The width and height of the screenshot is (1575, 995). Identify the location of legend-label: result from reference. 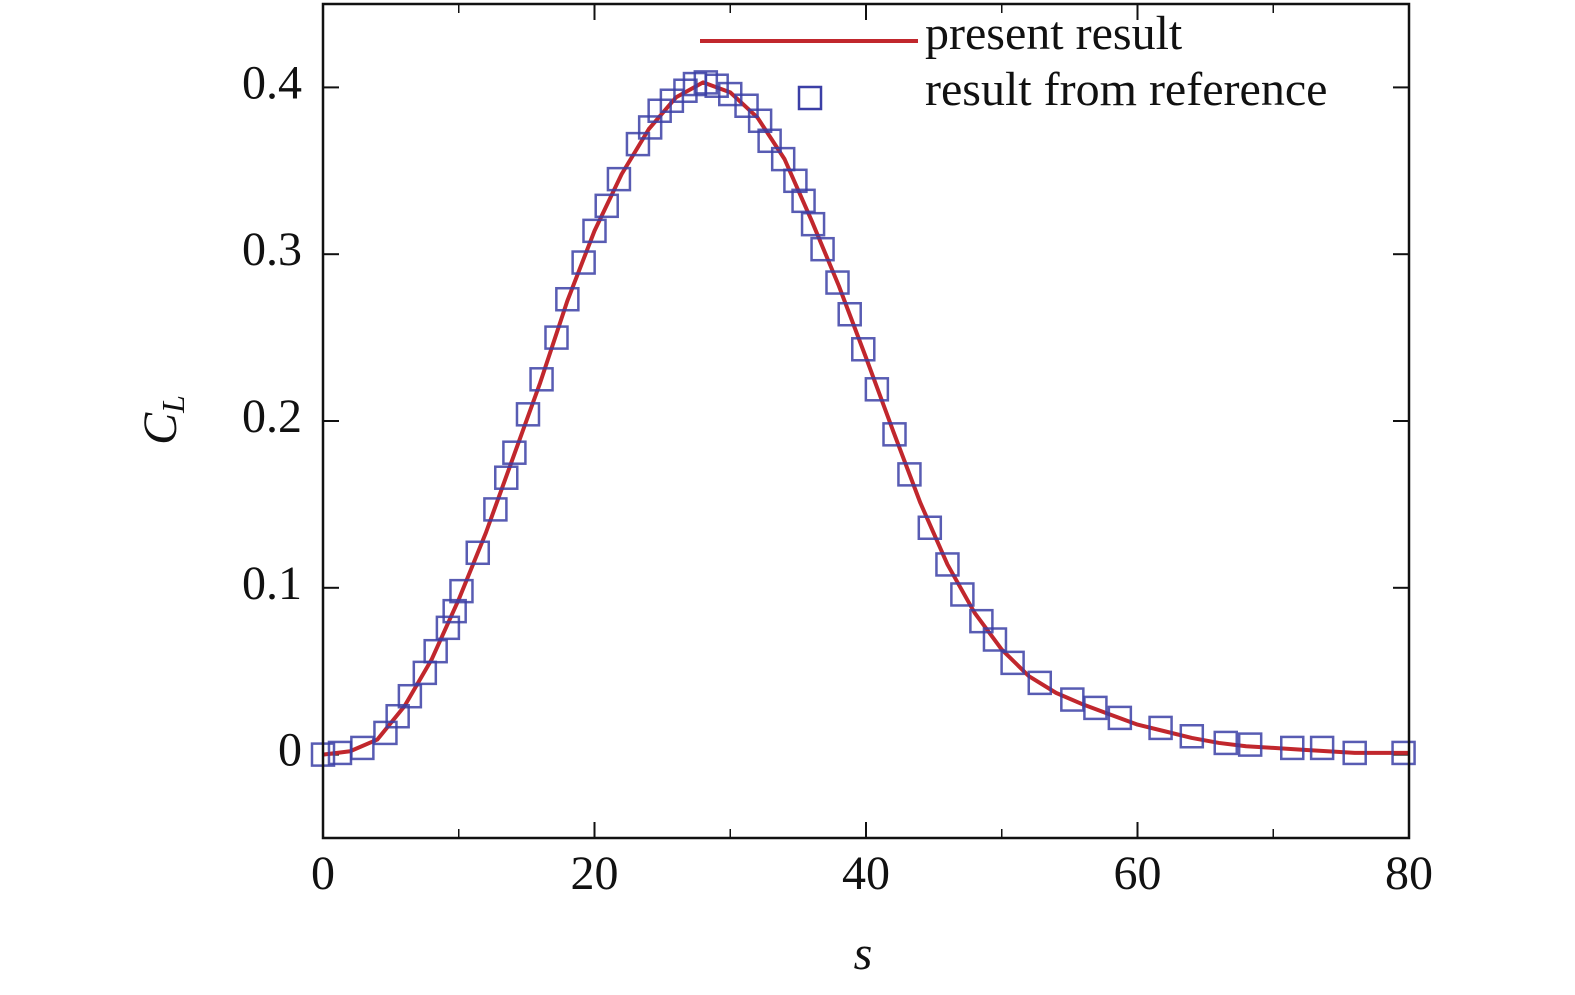
(1126, 89).